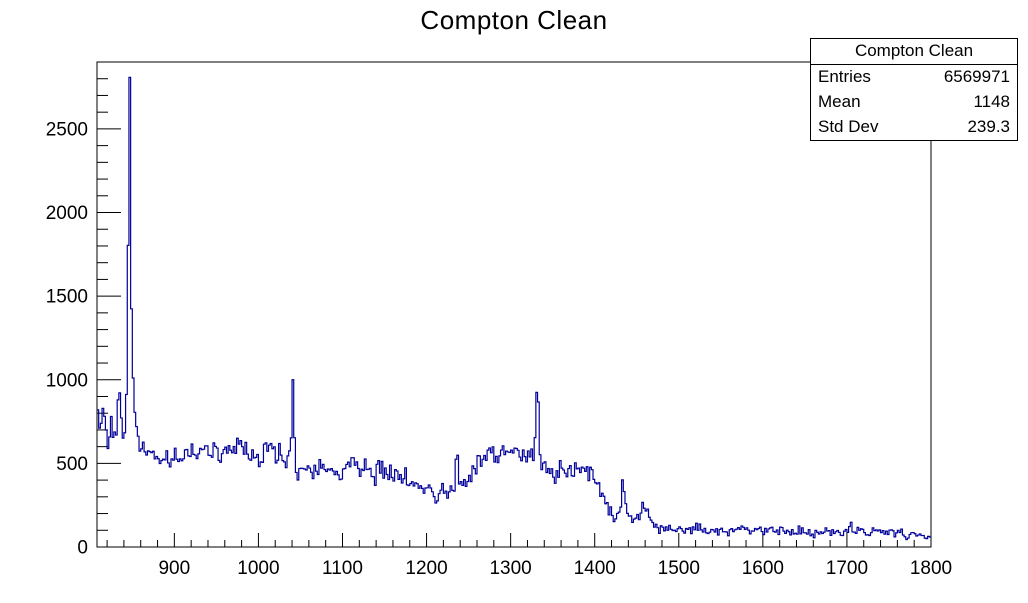 The image size is (1028, 603). I want to click on x-tick-label: 1000, so click(258, 568).